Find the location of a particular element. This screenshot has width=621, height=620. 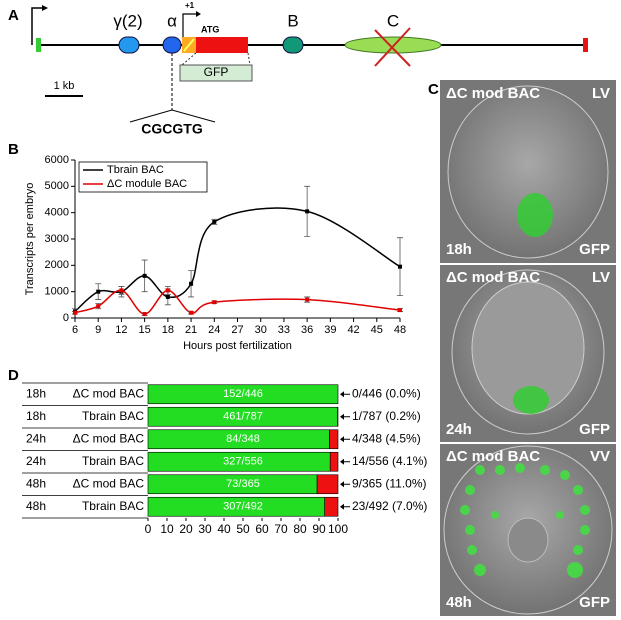

x-tick-label: 39 is located at coordinates (330, 330).